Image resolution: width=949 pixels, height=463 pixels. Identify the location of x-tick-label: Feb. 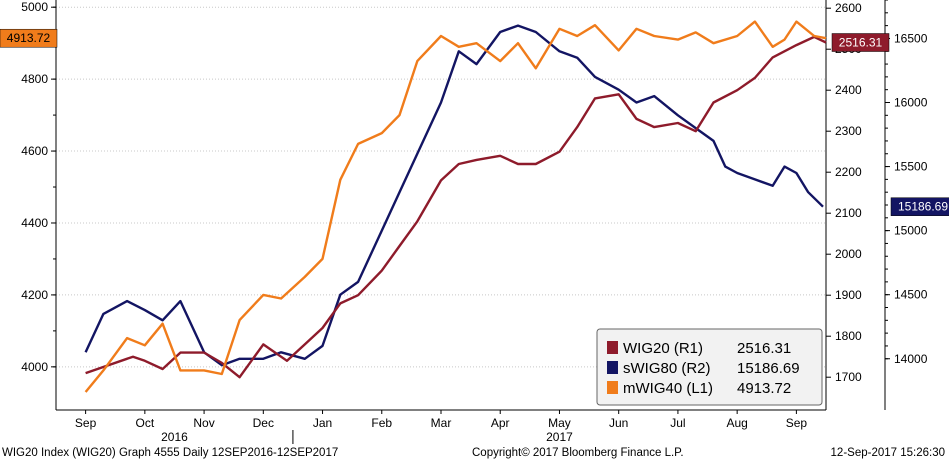
(381, 423).